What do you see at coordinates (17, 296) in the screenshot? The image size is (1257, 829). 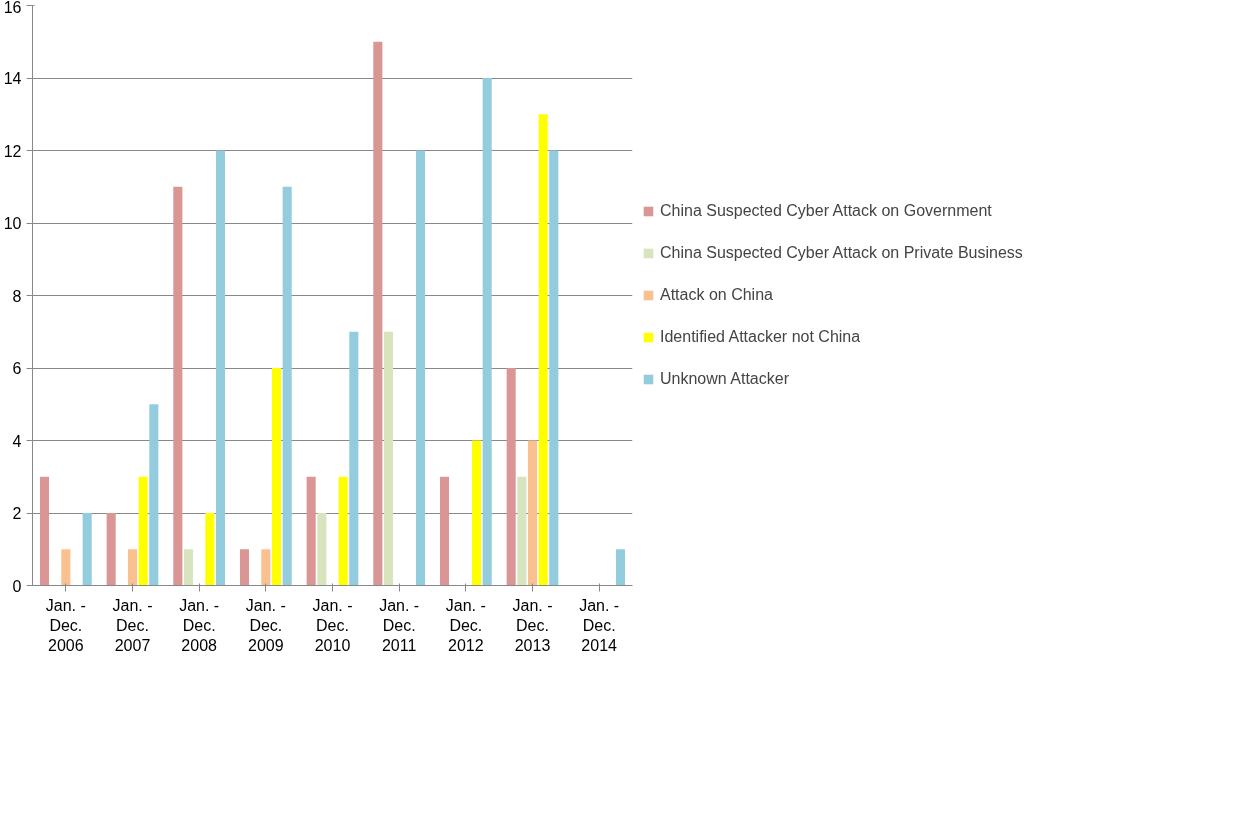 I see `y-tick-label: 8` at bounding box center [17, 296].